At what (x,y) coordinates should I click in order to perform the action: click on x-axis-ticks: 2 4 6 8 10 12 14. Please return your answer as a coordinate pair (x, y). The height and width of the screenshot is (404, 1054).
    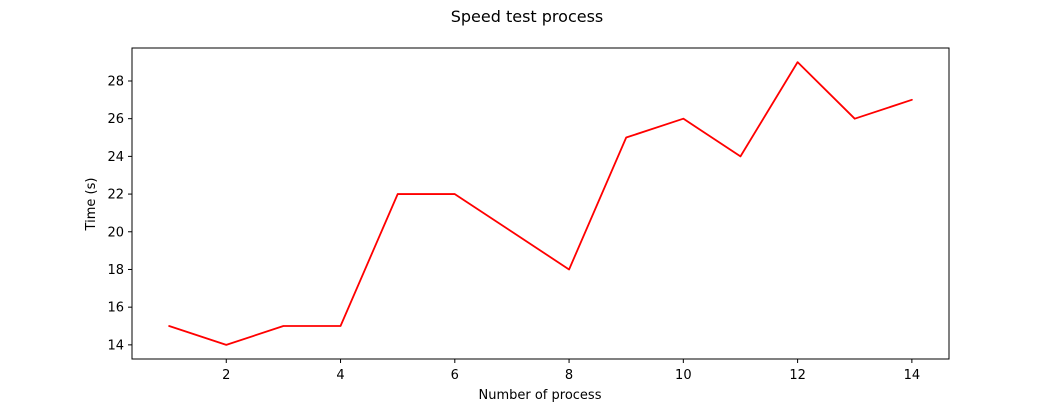
    Looking at the image, I should click on (571, 371).